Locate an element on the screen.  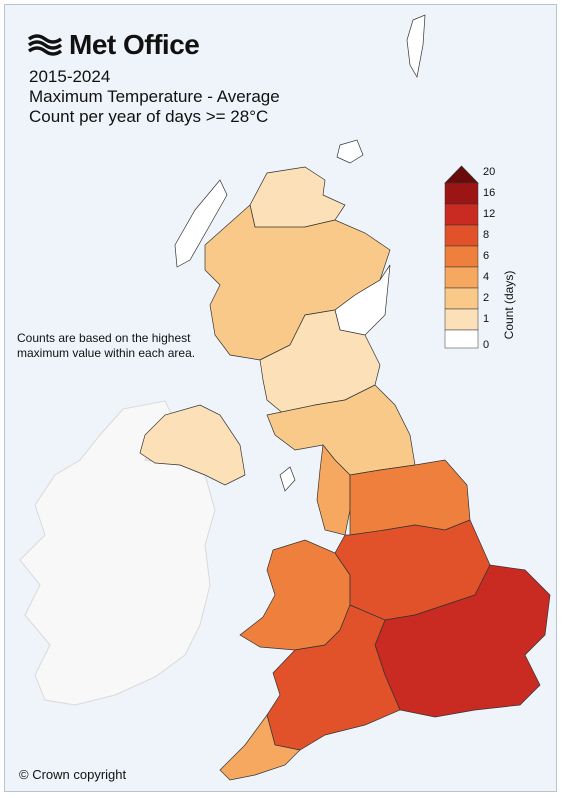
brand-name: Met Office is located at coordinates (134, 44).